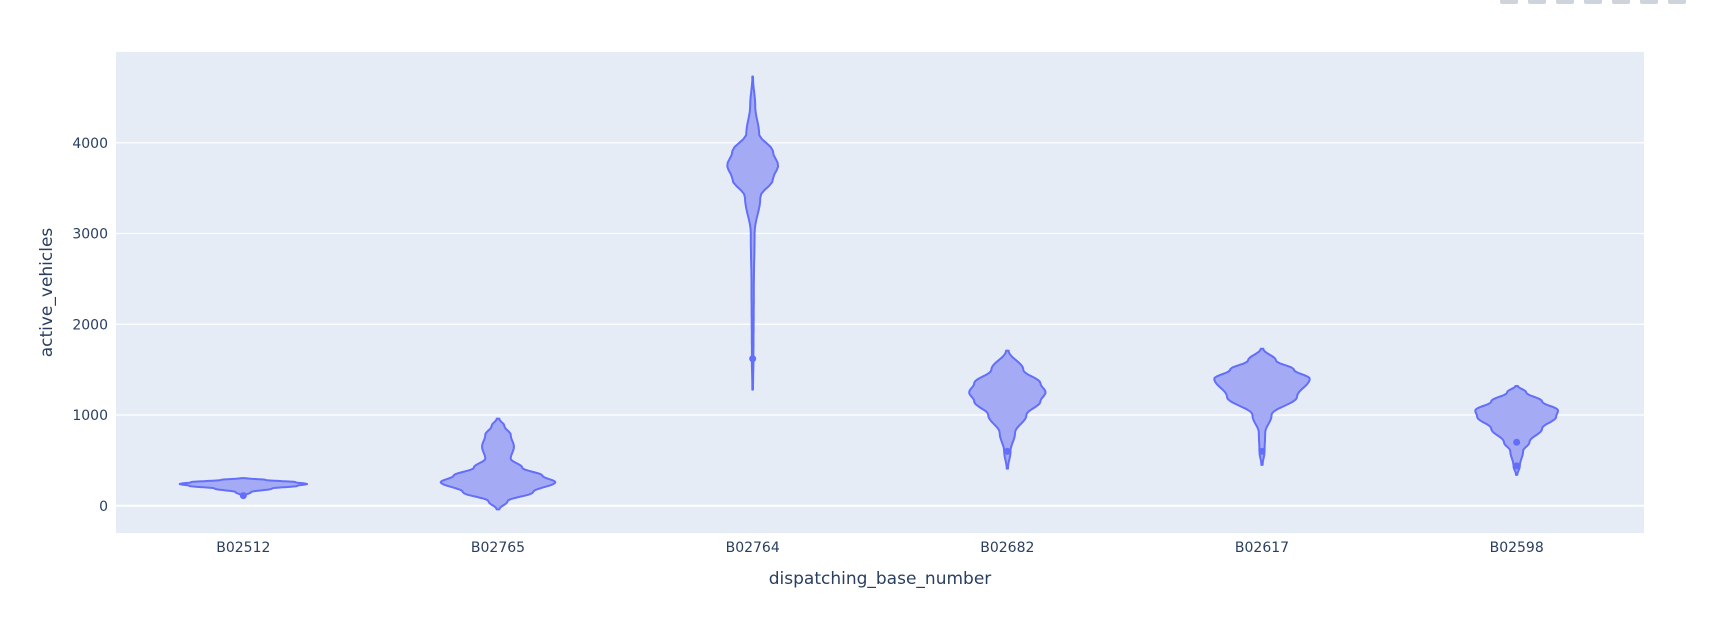 This screenshot has height=621, width=1726. Describe the element at coordinates (1007, 548) in the screenshot. I see `x-tick-label: B02682` at that location.